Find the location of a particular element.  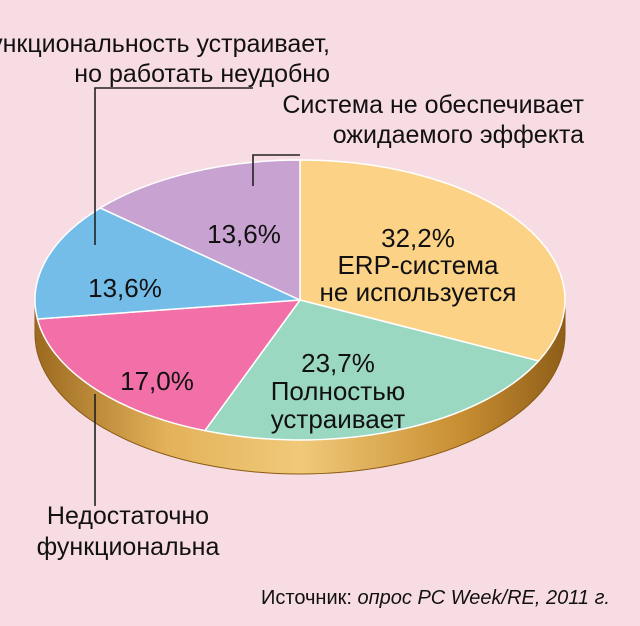

slice-value-label-1: 32,2% is located at coordinates (418, 238).